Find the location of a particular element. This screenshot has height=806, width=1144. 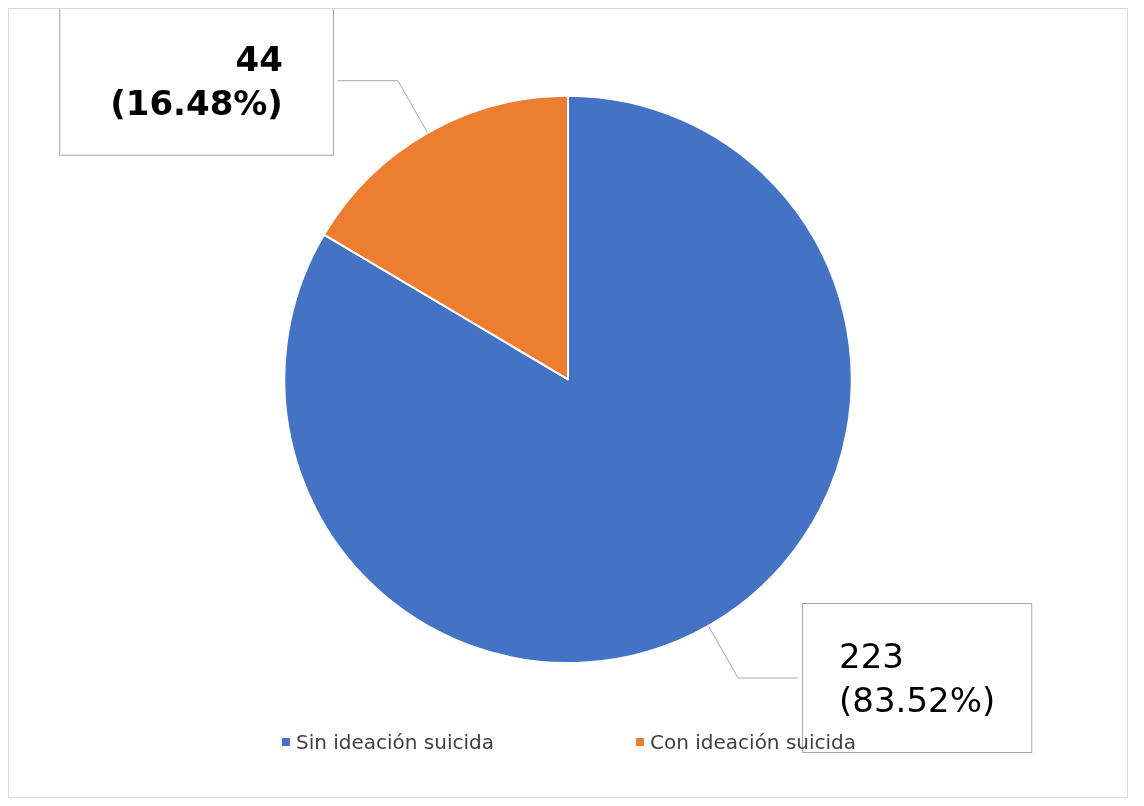

data-label: 223 (83.52%) is located at coordinates (917, 678).